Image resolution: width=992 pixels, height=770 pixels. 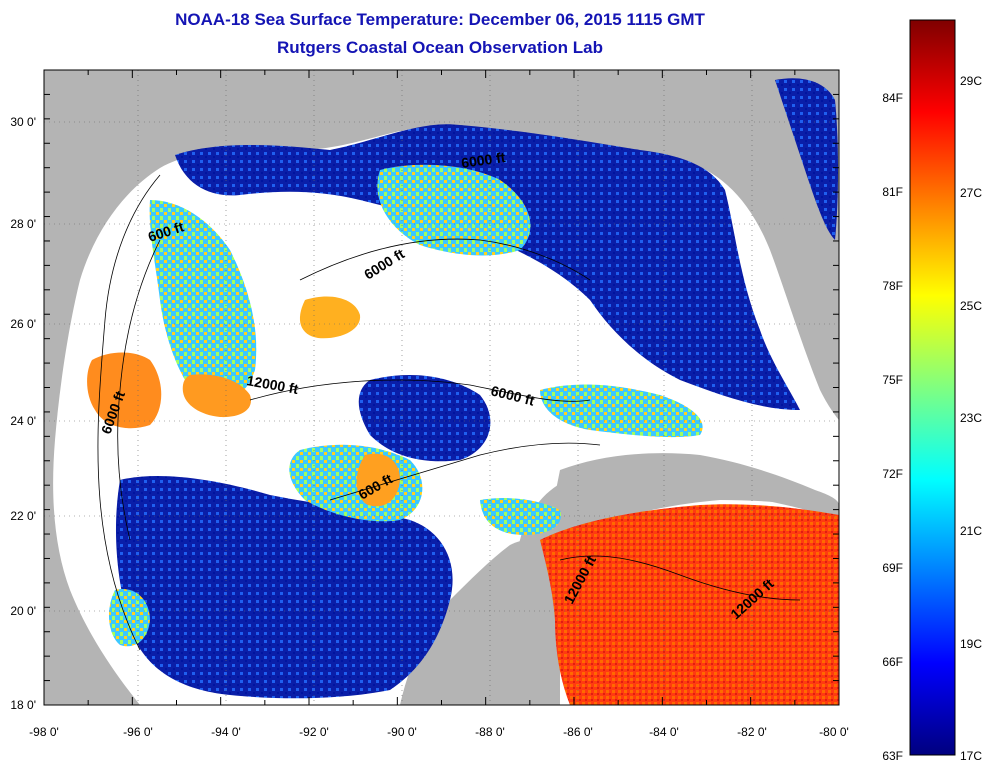 I want to click on colorbar-celsius-labels: 29C 27C 25C 23C 21C 19C 17C, so click(x=971, y=418).